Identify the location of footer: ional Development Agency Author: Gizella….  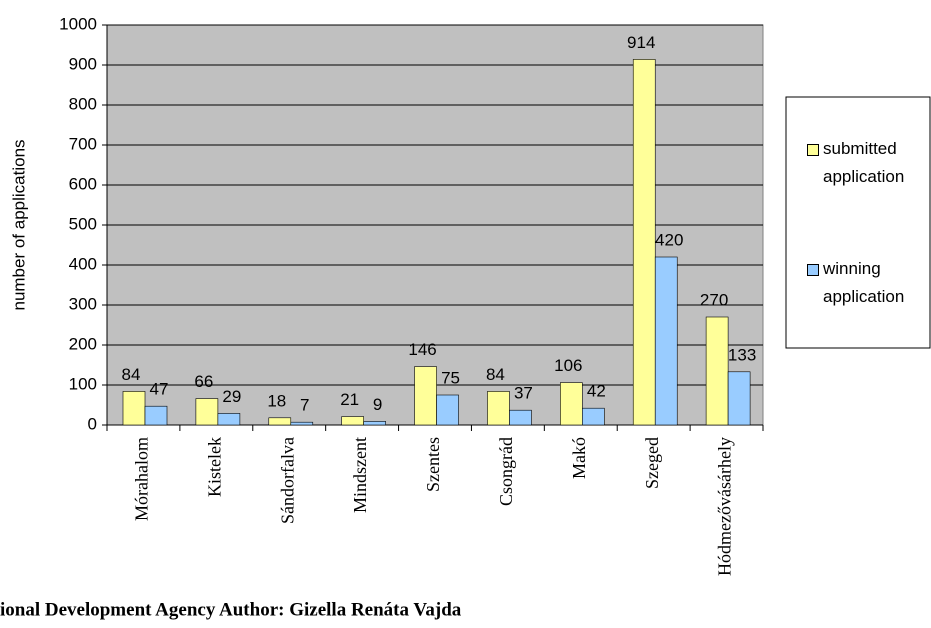
(231, 609).